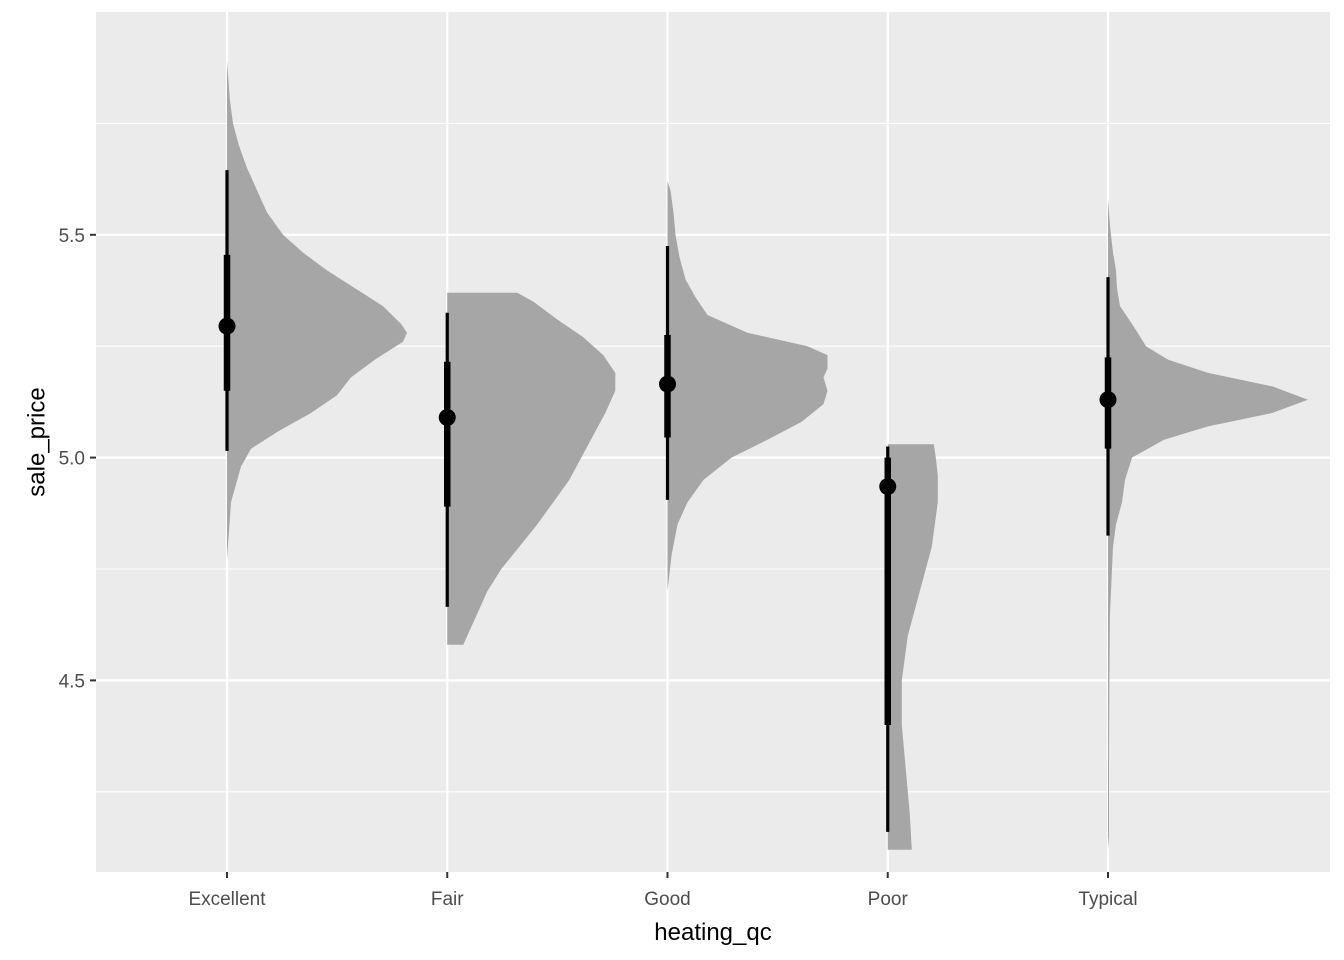 Image resolution: width=1344 pixels, height=960 pixels. Describe the element at coordinates (531, 468) in the screenshot. I see `density-fair` at that location.